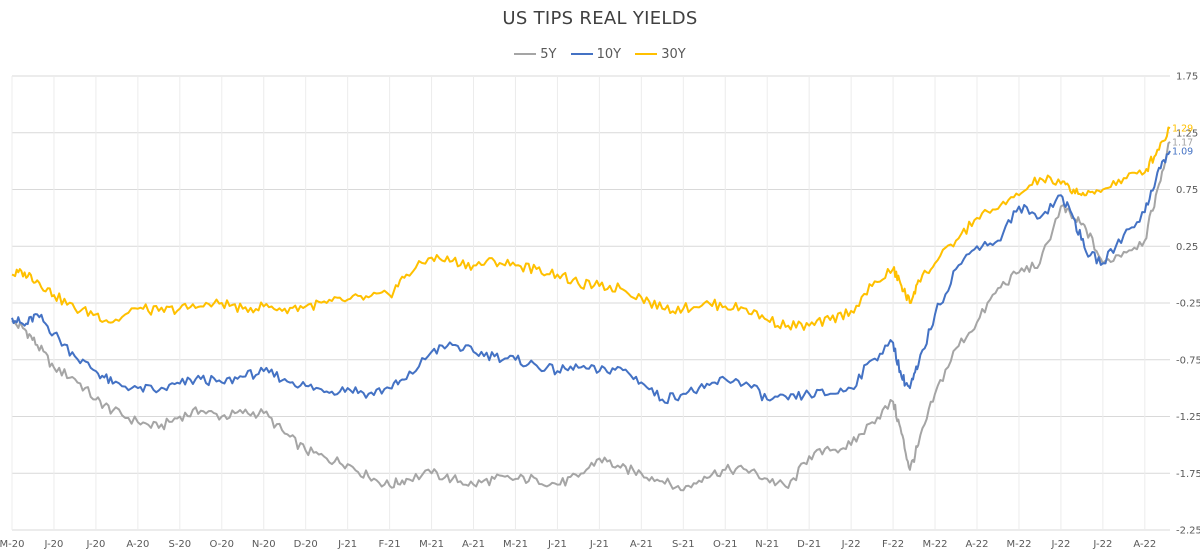 The width and height of the screenshot is (1200, 558). What do you see at coordinates (179, 544) in the screenshot?
I see `x-tick-label: S-20` at bounding box center [179, 544].